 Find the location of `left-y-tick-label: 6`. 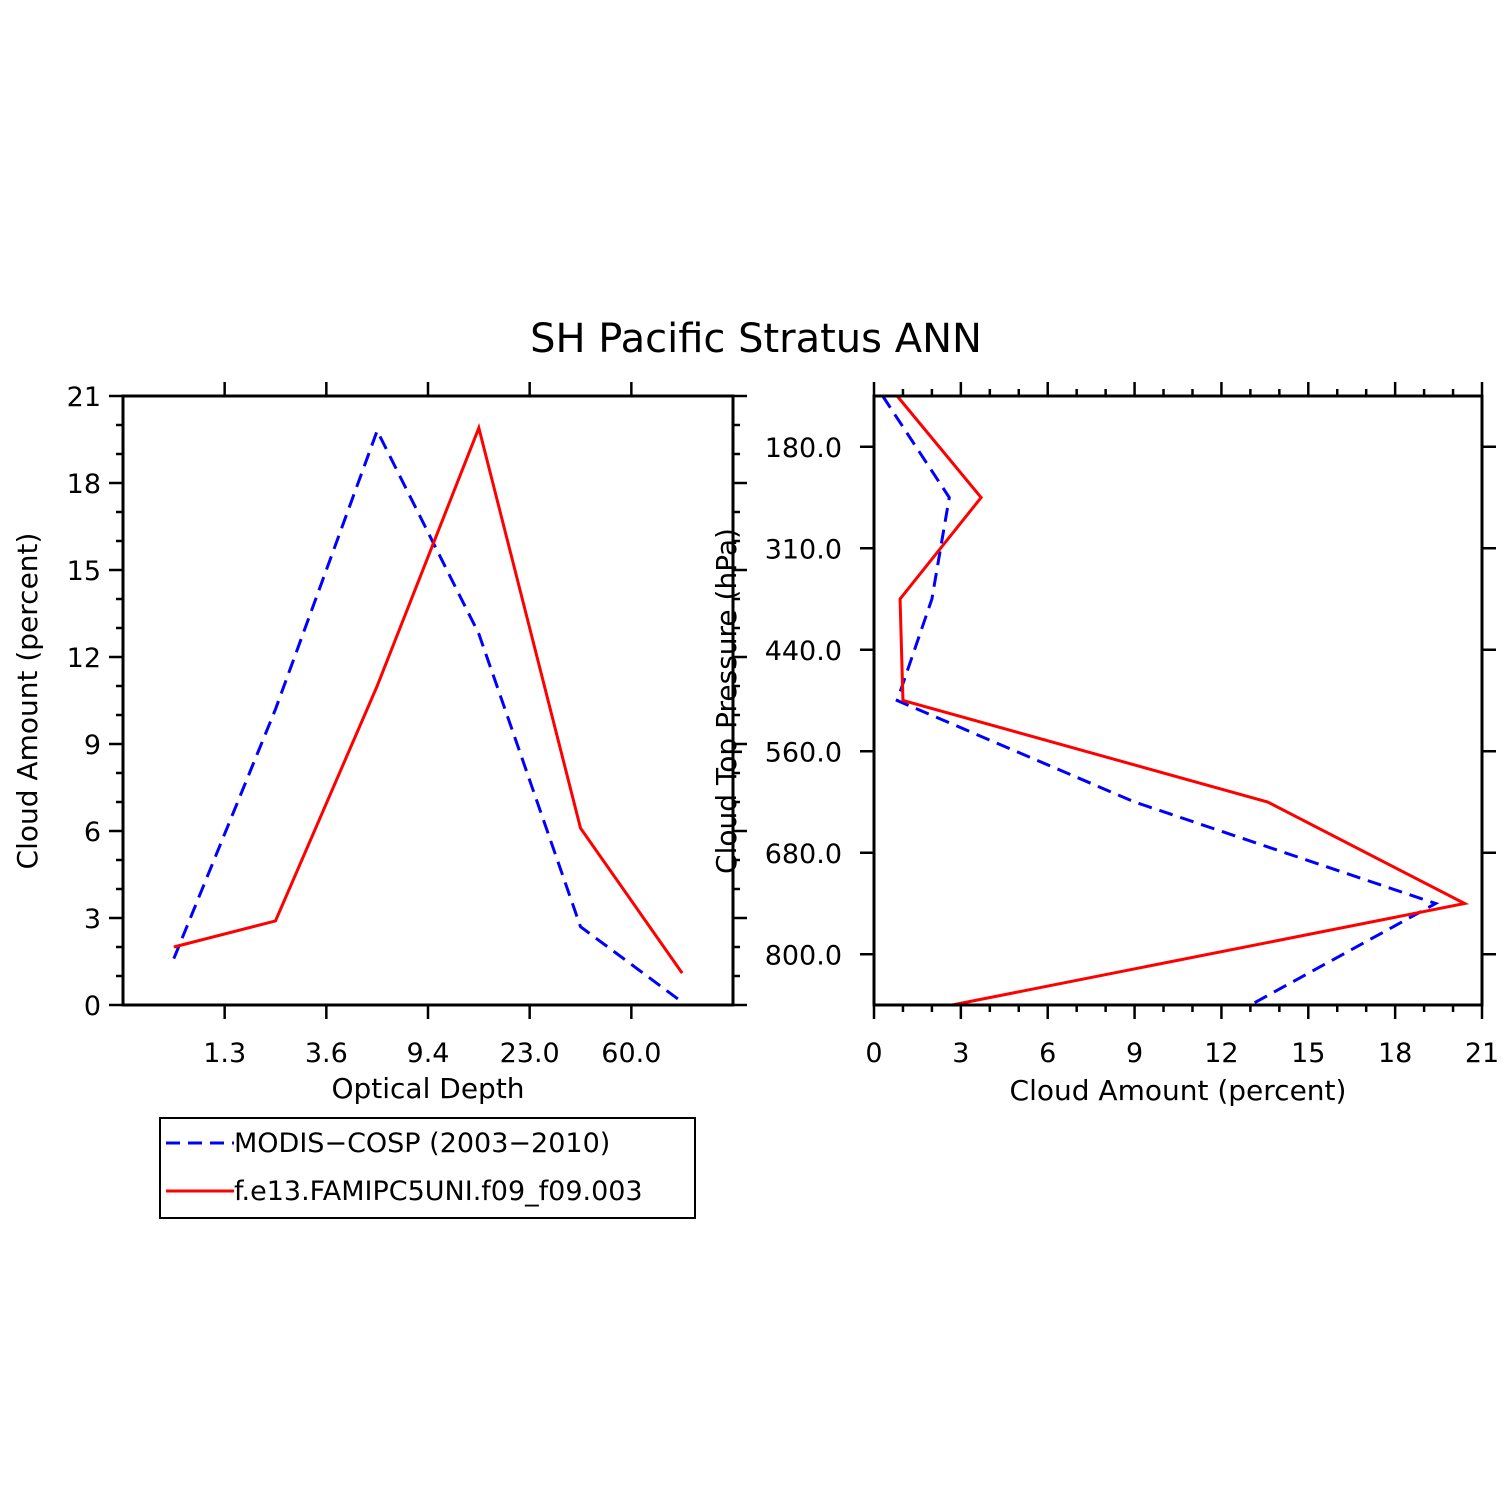

left-y-tick-label: 6 is located at coordinates (92, 832).